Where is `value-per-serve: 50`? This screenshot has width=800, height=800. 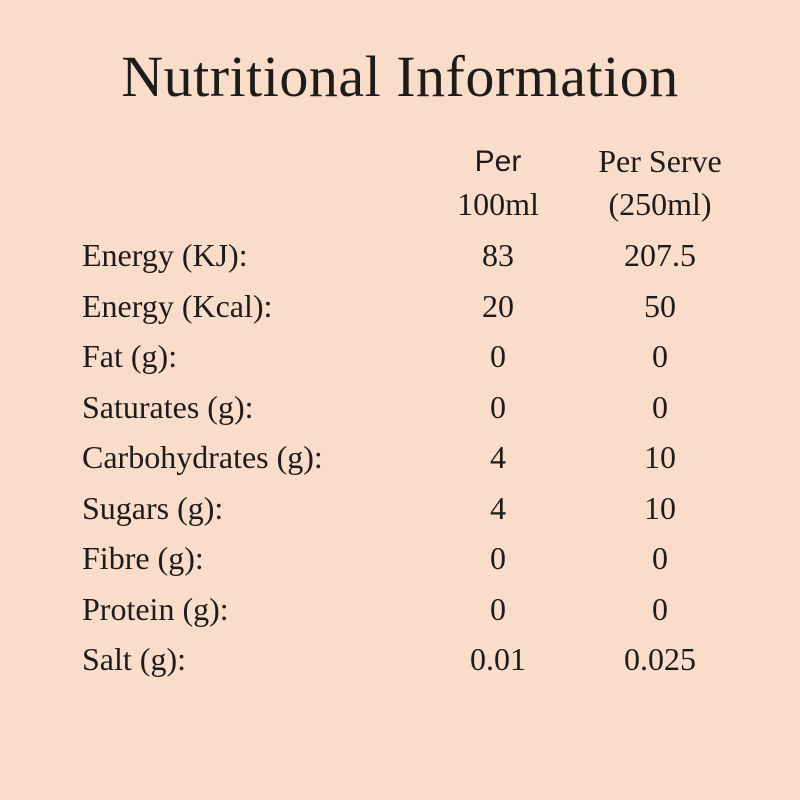
value-per-serve: 50 is located at coordinates (660, 305).